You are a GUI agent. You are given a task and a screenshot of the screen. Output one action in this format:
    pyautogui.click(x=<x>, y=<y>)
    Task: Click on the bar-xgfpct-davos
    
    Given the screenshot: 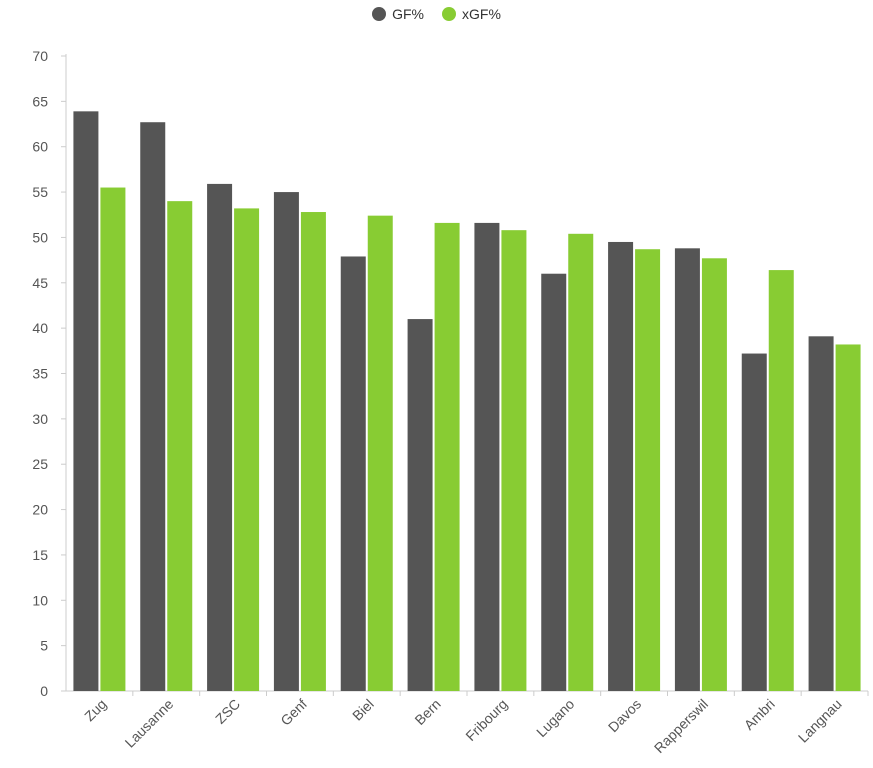 What is the action you would take?
    pyautogui.click(x=648, y=470)
    